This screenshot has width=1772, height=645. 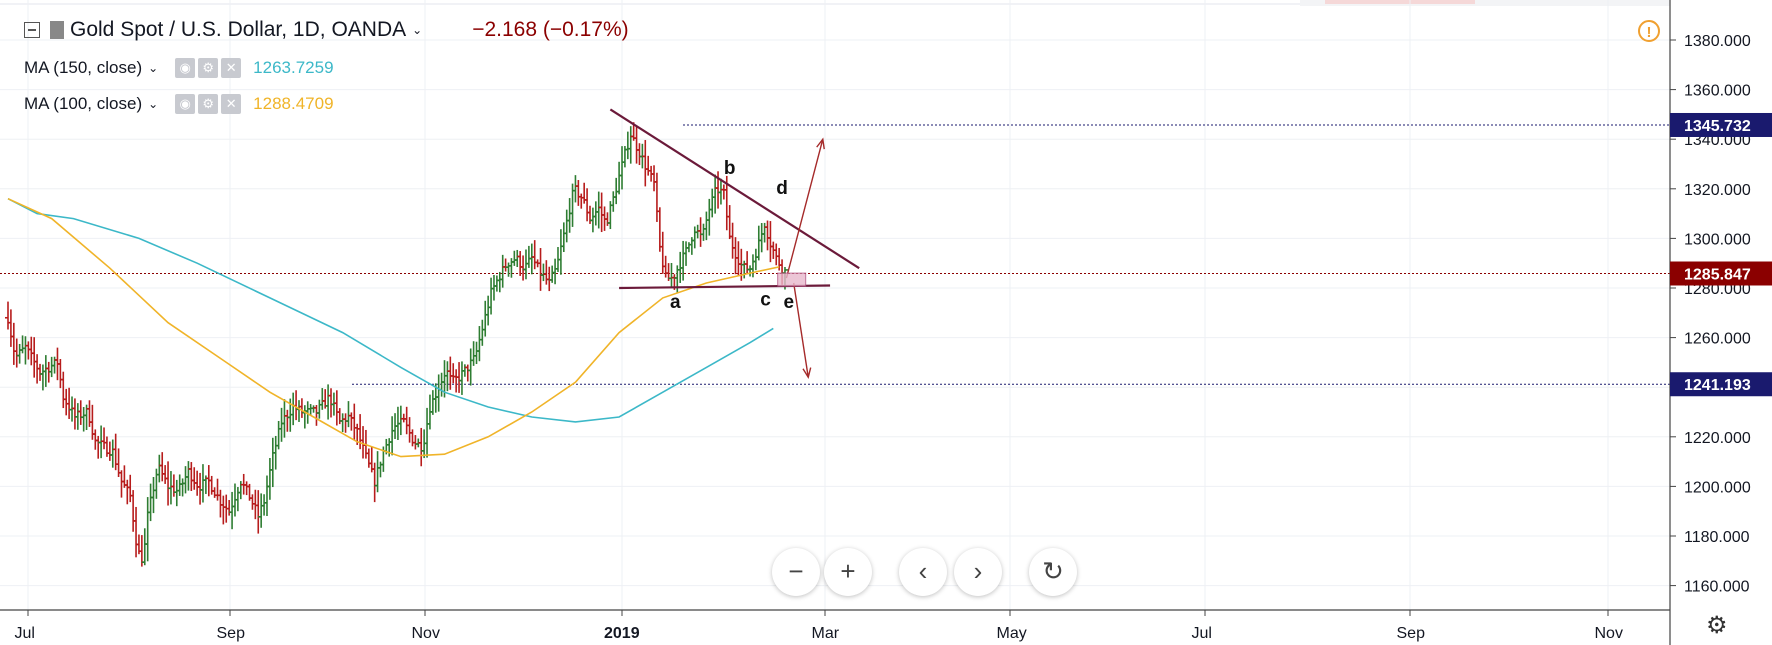 I want to click on price-tick-label: 1300.000, so click(x=1717, y=239).